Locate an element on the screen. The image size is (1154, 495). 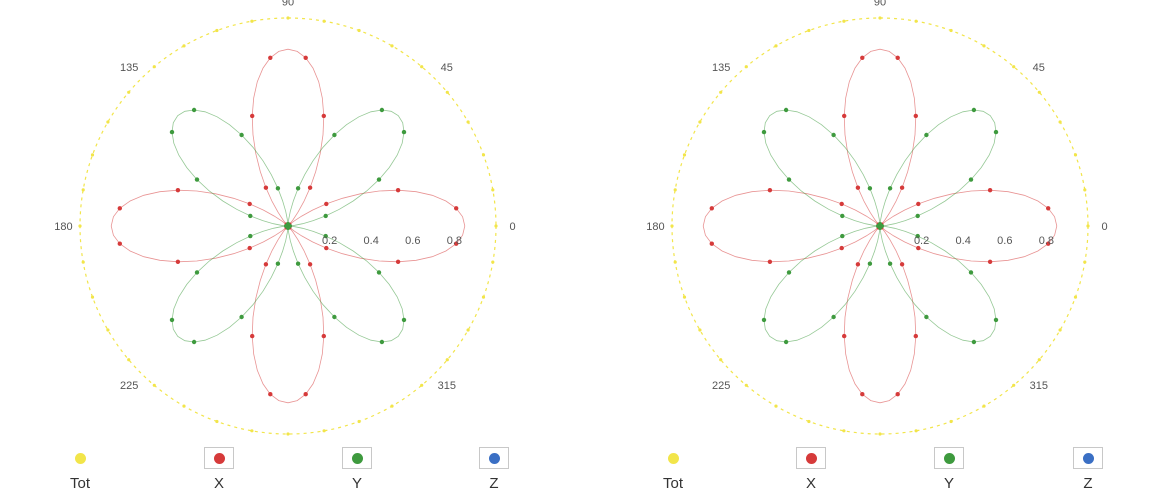
angle-tick-label: 90 is located at coordinates (880, 4).